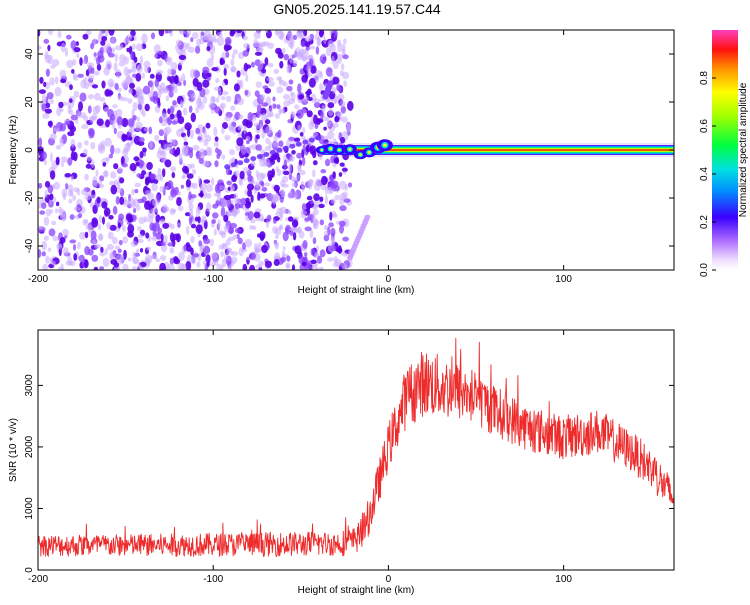 Image resolution: width=750 pixels, height=605 pixels. What do you see at coordinates (563, 579) in the screenshot?
I see `x-tick-label: 100` at bounding box center [563, 579].